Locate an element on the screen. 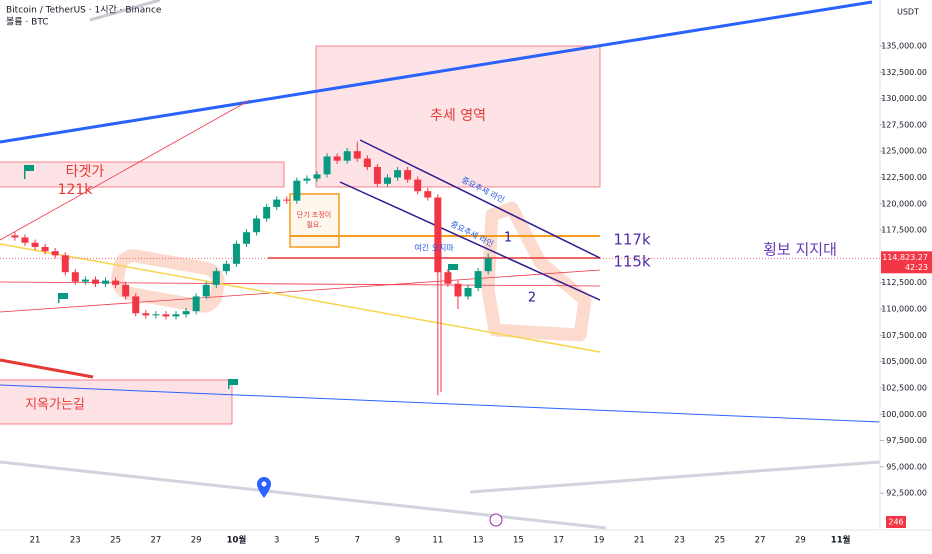 The image size is (932, 554). x-tick-label: 7 is located at coordinates (357, 541).